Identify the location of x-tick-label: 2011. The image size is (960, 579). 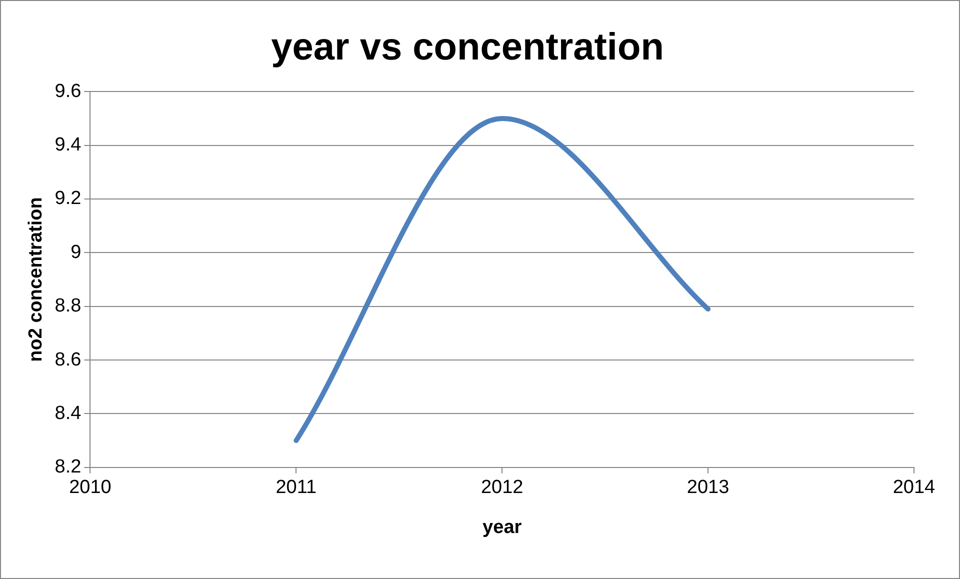
(296, 487).